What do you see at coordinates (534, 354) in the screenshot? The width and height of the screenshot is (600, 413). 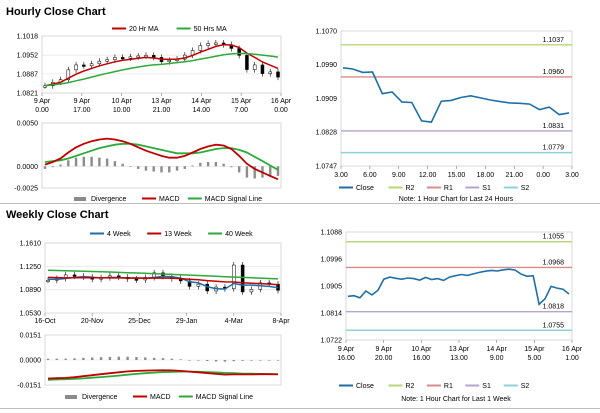 I see `weekly-pivot-x-tick: 15 Apr 5.00` at bounding box center [534, 354].